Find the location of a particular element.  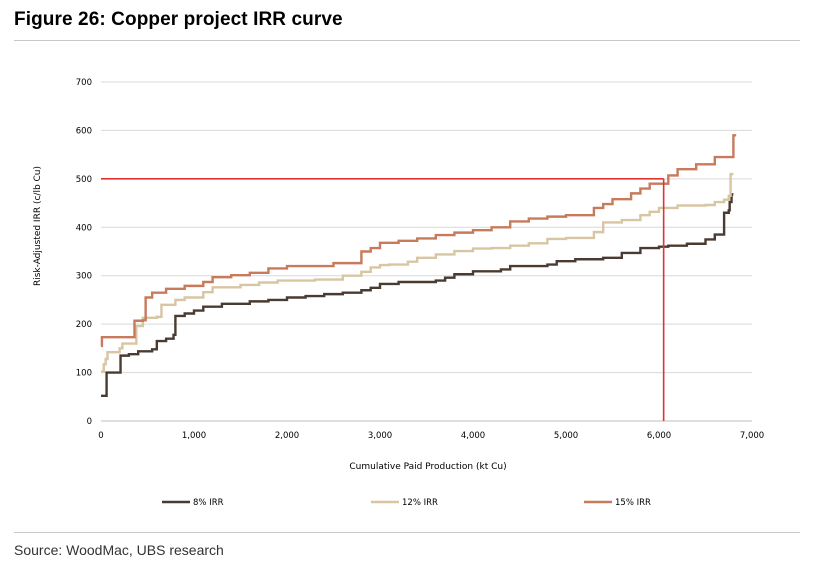

x-tick-label: 2,000 is located at coordinates (287, 436).